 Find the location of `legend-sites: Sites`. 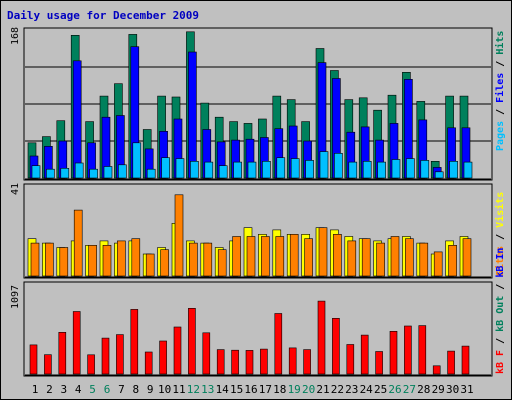

legend-sites: Sites is located at coordinates (500, 261).